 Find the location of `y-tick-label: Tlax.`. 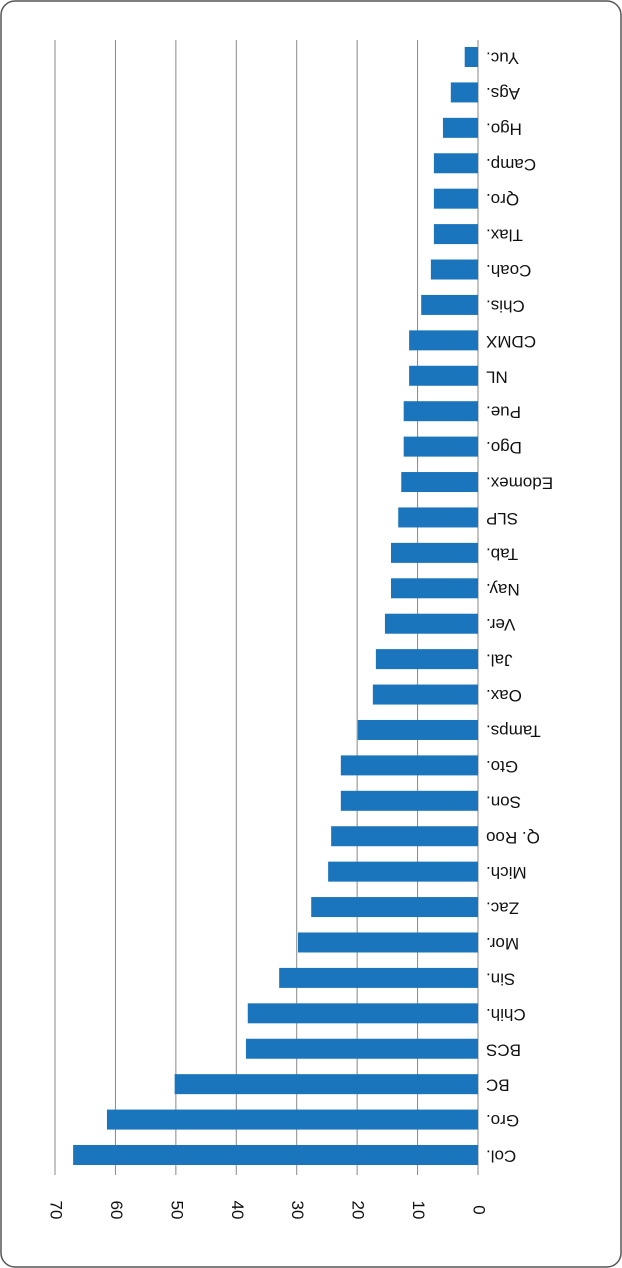

y-tick-label: Tlax. is located at coordinates (504, 235).